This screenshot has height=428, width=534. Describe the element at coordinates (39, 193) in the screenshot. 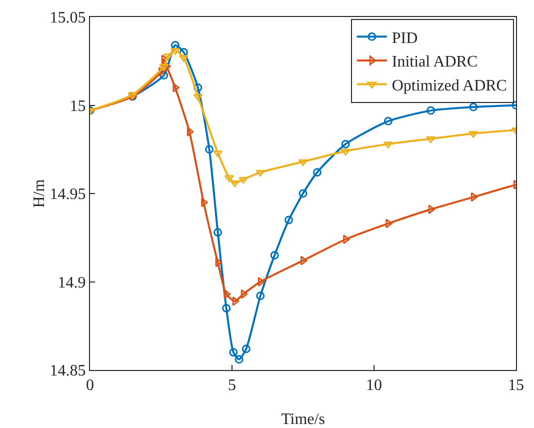

I see `y-axis-title: H/m` at that location.